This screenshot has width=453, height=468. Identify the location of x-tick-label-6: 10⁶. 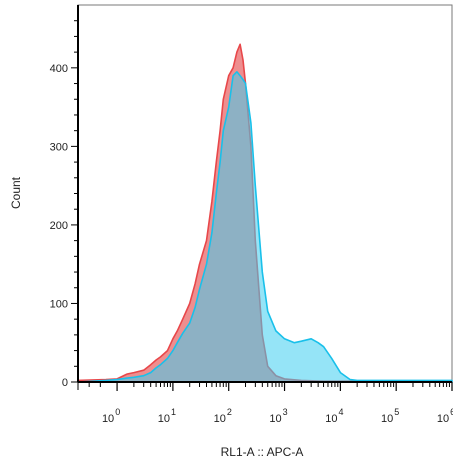
(445, 416).